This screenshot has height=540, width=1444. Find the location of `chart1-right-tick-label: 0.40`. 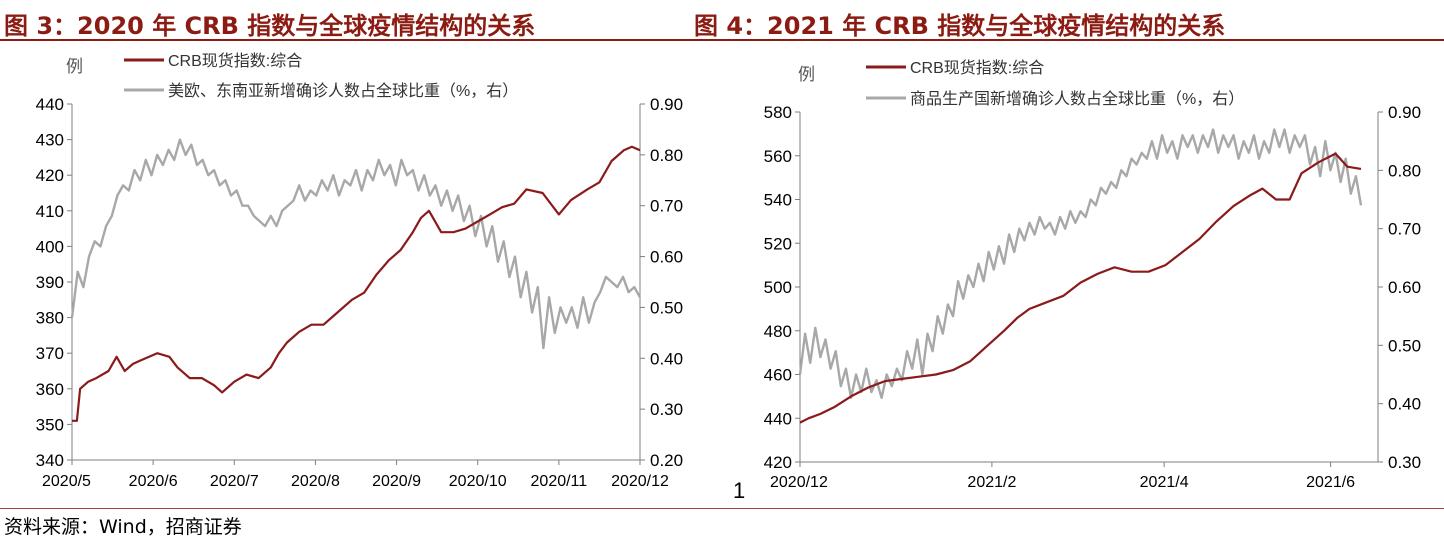

chart1-right-tick-label: 0.40 is located at coordinates (666, 358).